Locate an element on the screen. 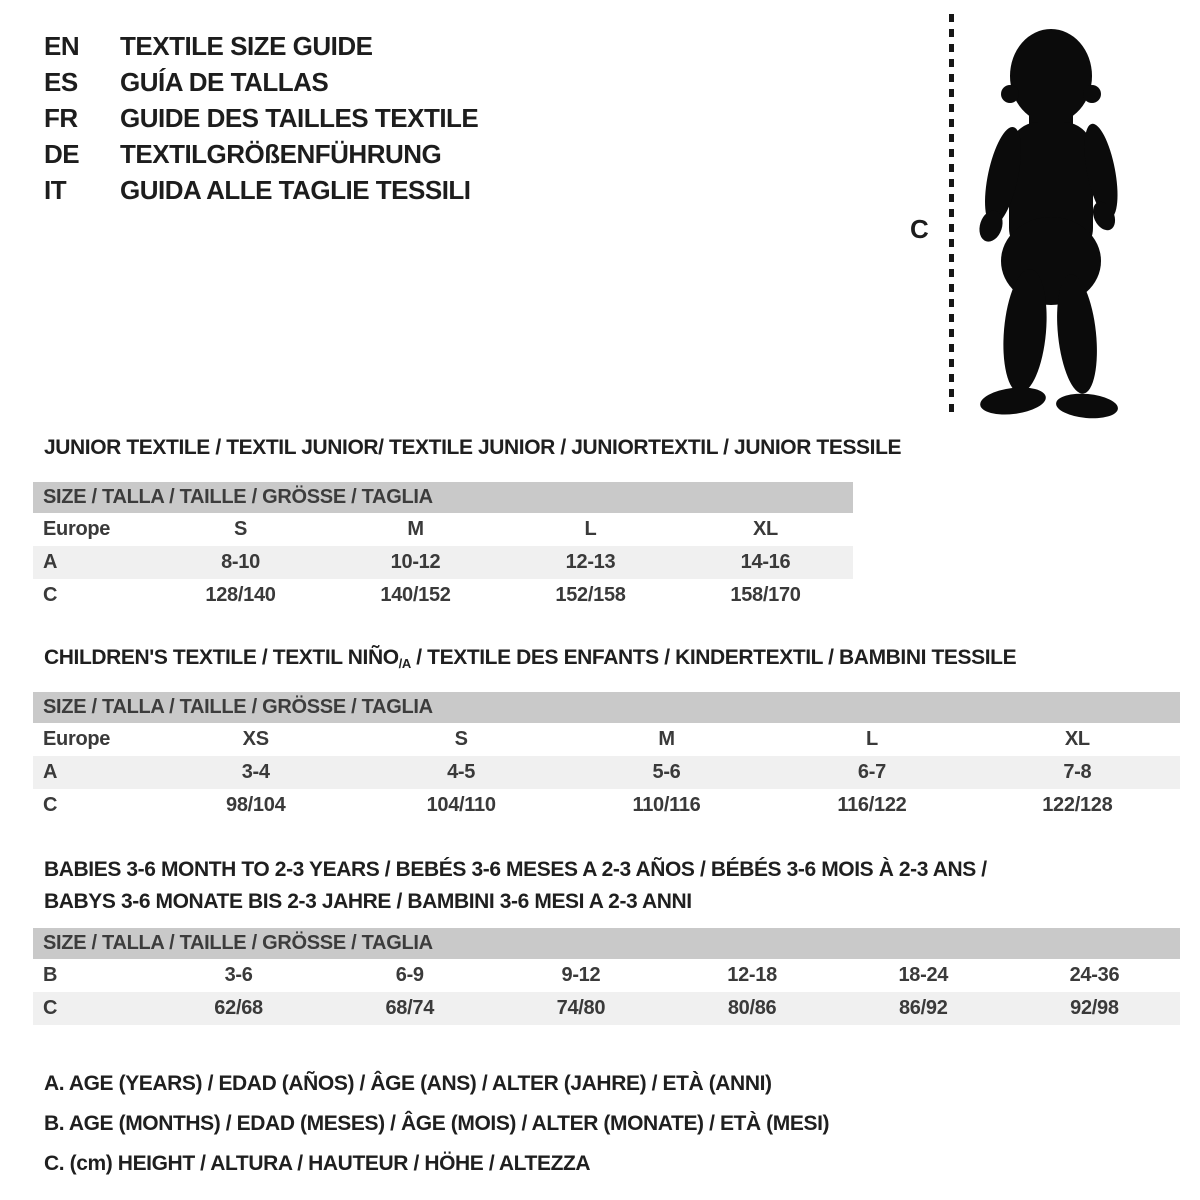 Image resolution: width=1200 pixels, height=1200 pixels. table-row-c: C 98/104 104/110 110/116 116/122 122/128 is located at coordinates (606, 805).